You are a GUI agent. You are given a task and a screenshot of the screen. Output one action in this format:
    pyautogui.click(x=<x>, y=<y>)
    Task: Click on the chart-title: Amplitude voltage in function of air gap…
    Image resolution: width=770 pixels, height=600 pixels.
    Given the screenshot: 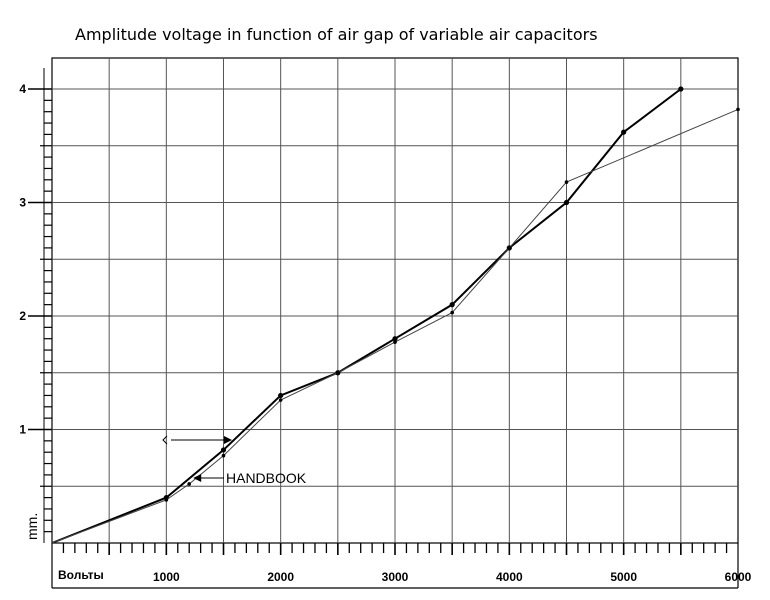 What is the action you would take?
    pyautogui.click(x=336, y=34)
    